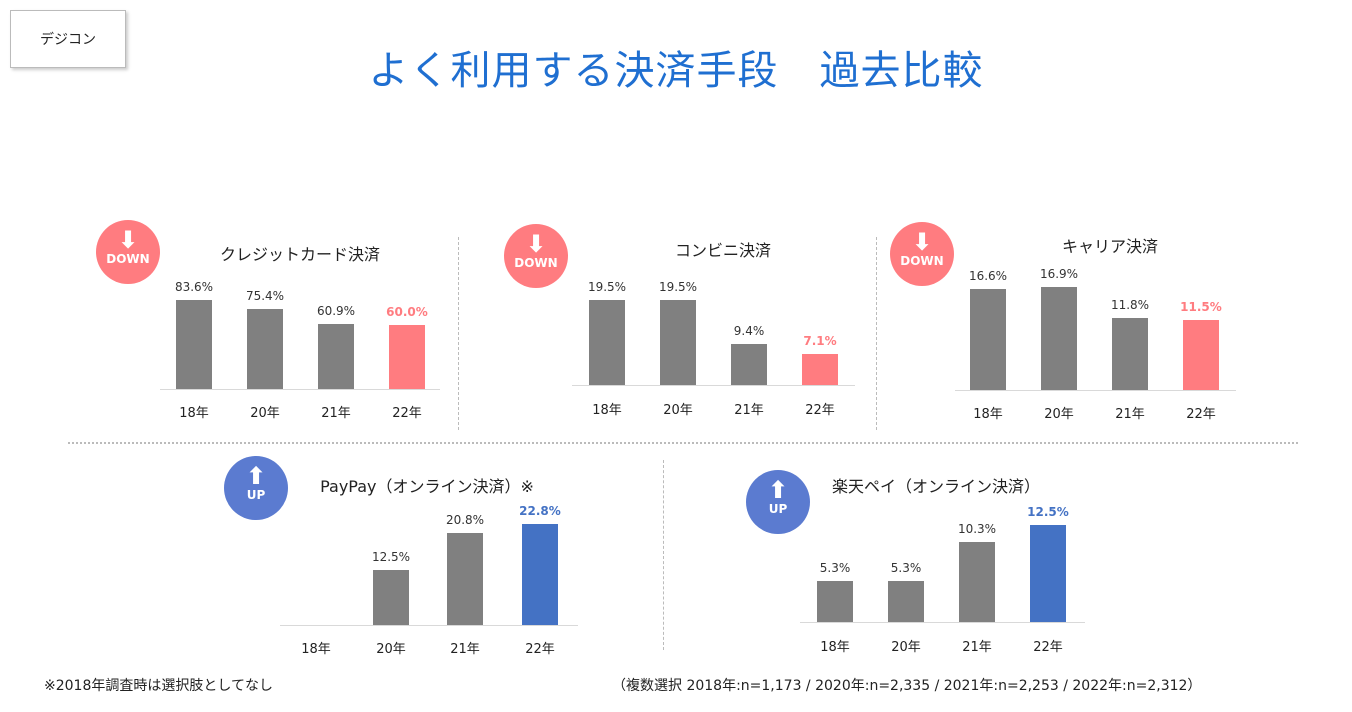  Describe the element at coordinates (300, 254) in the screenshot. I see `chart-title: クレジットカード決済` at that location.